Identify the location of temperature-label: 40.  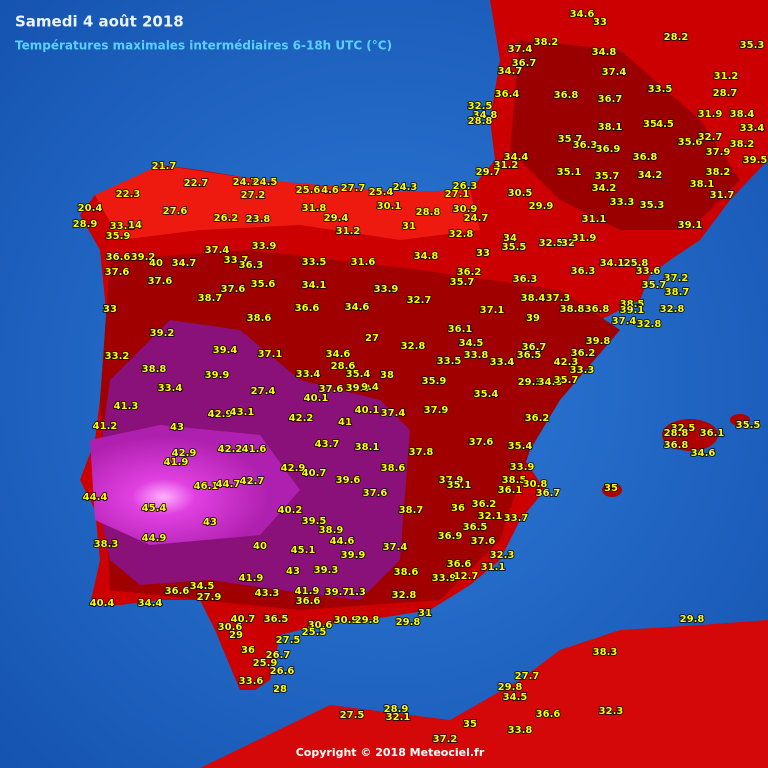
(260, 546).